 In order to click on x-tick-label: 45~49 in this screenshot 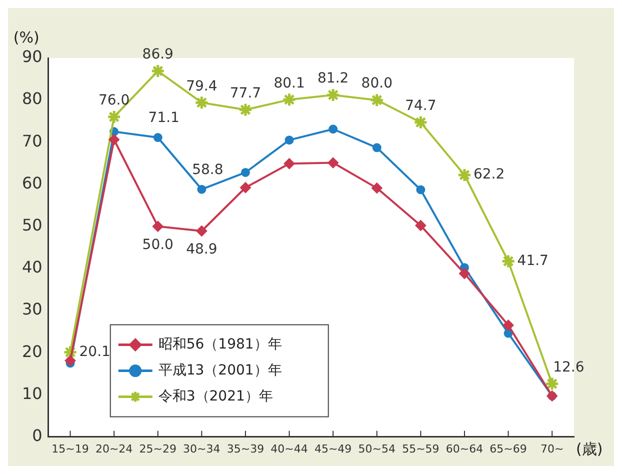, I will do `click(333, 449)`.